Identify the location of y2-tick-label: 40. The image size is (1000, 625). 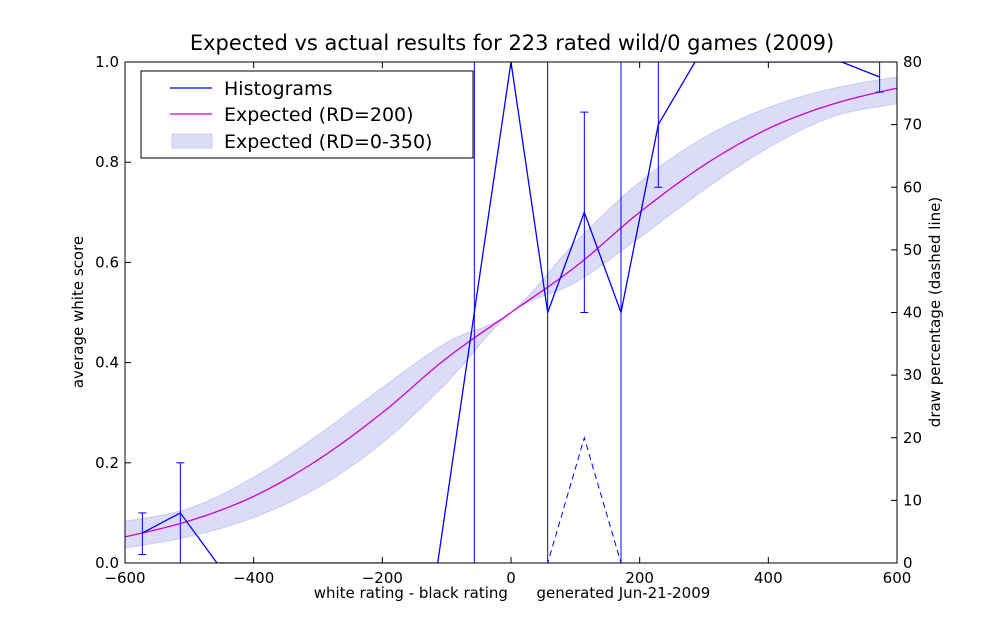
(912, 313).